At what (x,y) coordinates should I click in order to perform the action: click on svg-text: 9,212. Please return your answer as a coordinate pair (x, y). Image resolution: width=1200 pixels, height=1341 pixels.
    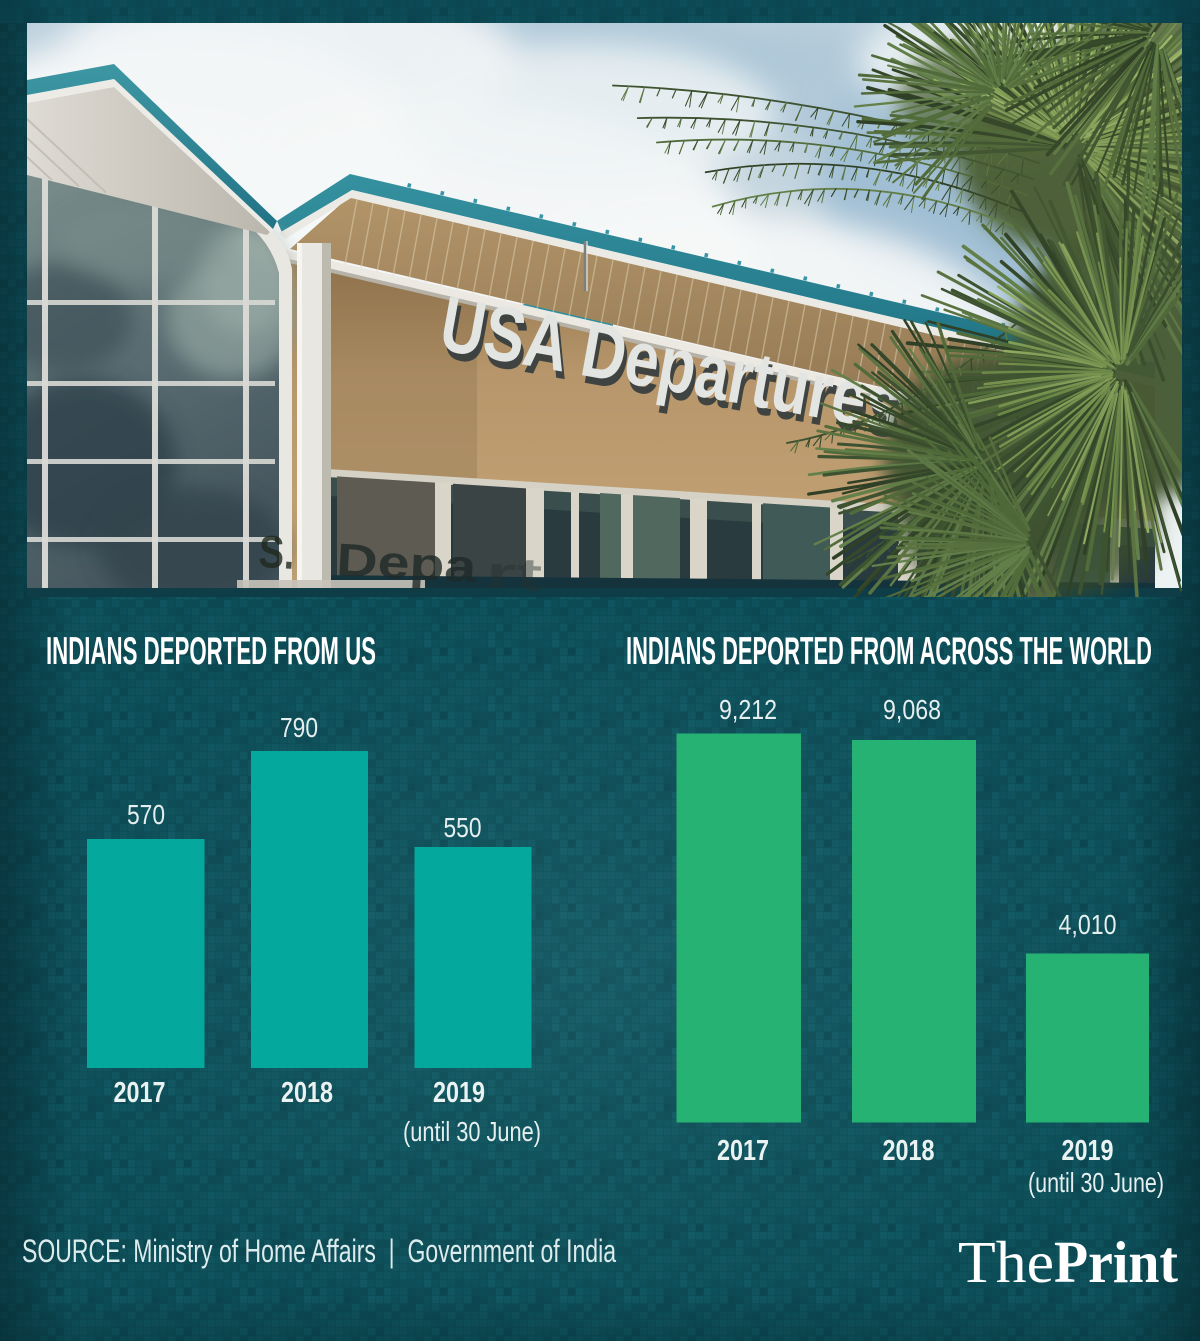
    Looking at the image, I should click on (748, 709).